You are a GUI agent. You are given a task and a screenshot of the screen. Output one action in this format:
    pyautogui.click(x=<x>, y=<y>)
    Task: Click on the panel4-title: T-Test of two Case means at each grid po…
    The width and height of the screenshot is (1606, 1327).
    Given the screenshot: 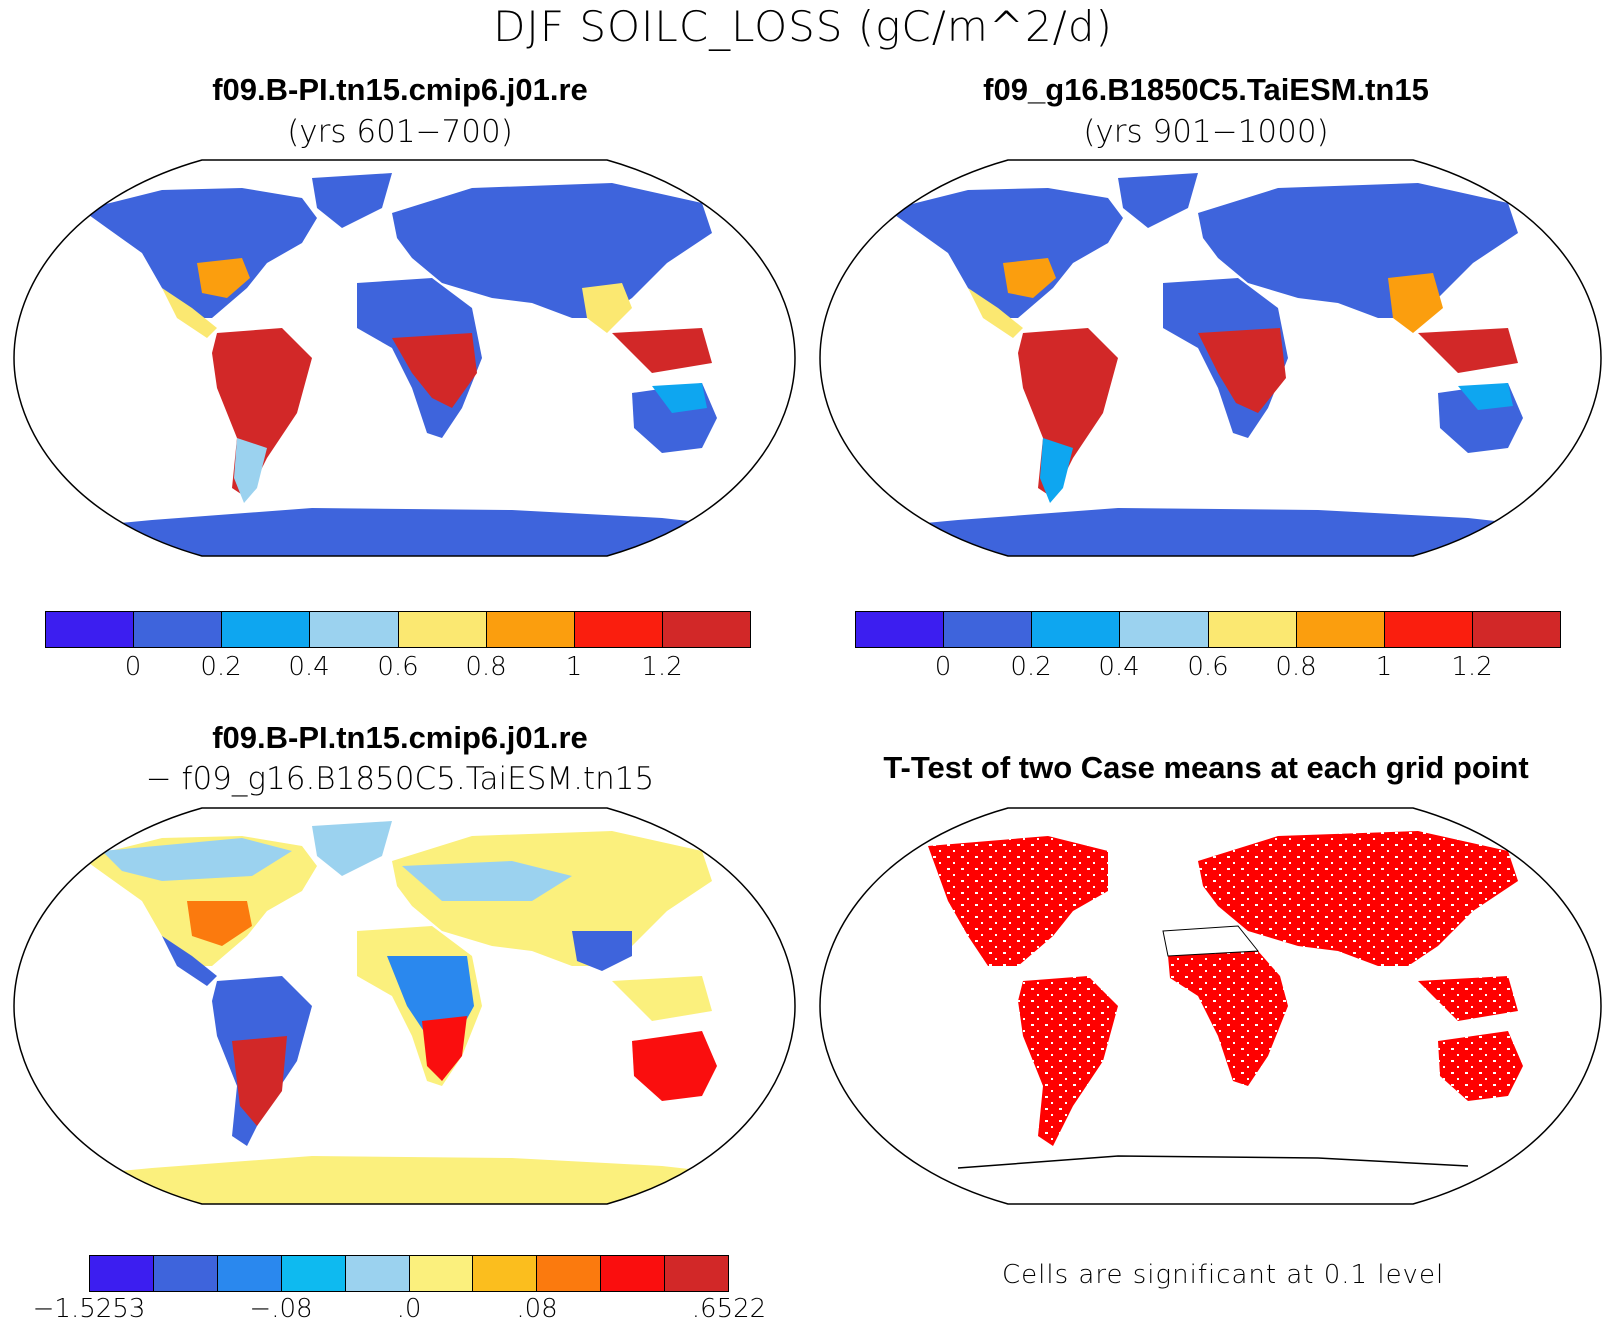 What is the action you would take?
    pyautogui.click(x=1206, y=767)
    